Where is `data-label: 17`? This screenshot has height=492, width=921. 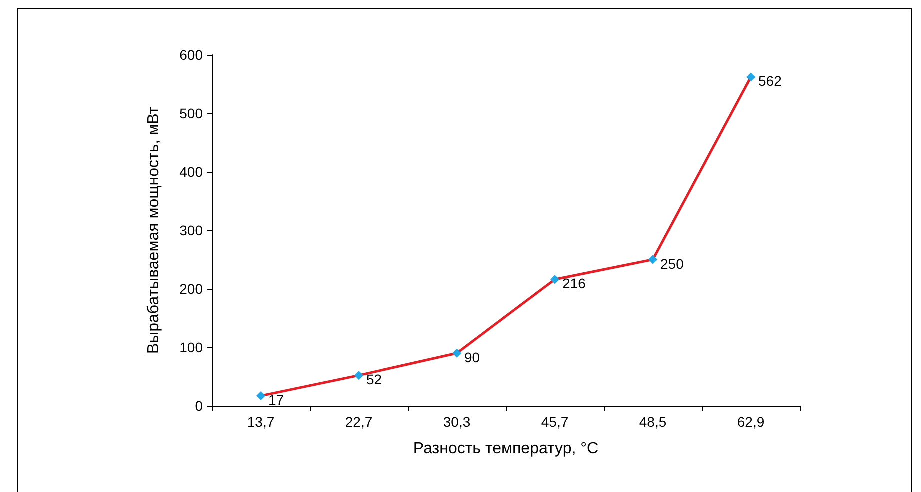 data-label: 17 is located at coordinates (276, 400).